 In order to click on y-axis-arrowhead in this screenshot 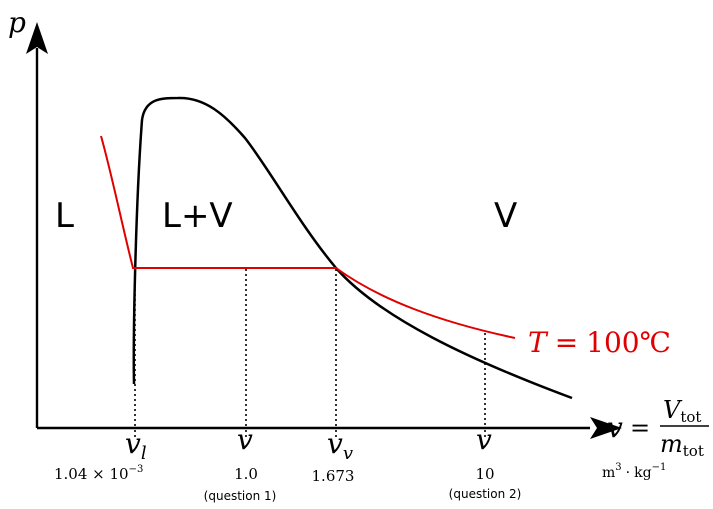, I will do `click(37, 38)`.